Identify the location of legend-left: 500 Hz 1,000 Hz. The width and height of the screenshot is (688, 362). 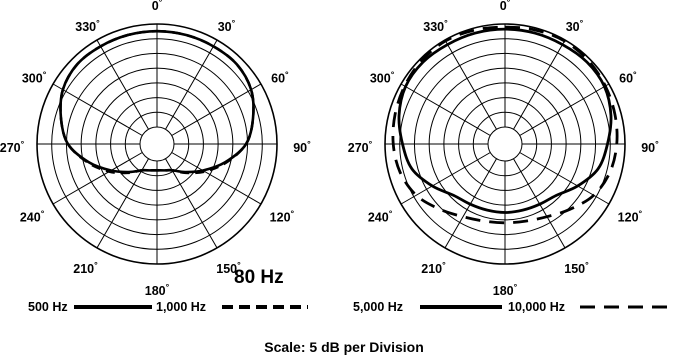
(168, 307).